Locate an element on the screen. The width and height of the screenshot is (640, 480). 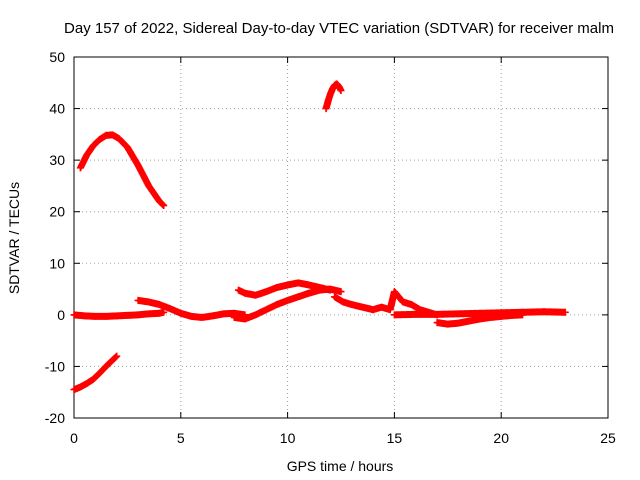
x-axis-label: GPS time / hours is located at coordinates (340, 466).